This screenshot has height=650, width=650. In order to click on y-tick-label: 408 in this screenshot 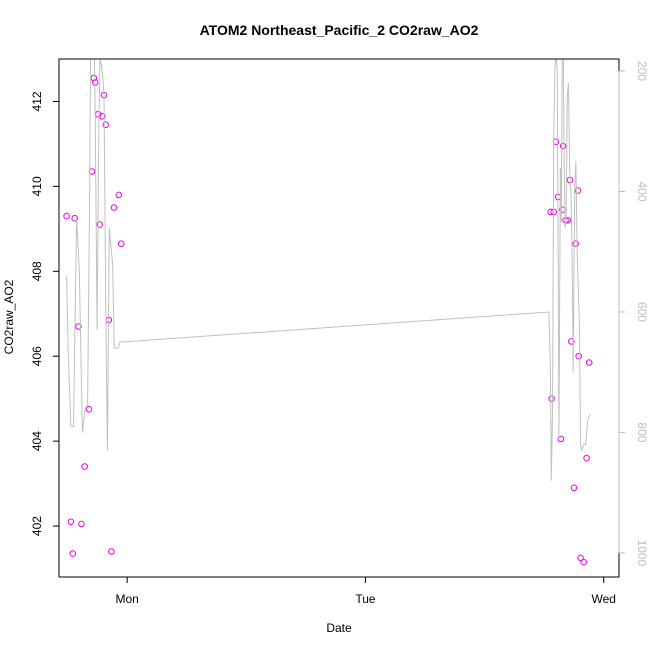, I will do `click(37, 271)`.